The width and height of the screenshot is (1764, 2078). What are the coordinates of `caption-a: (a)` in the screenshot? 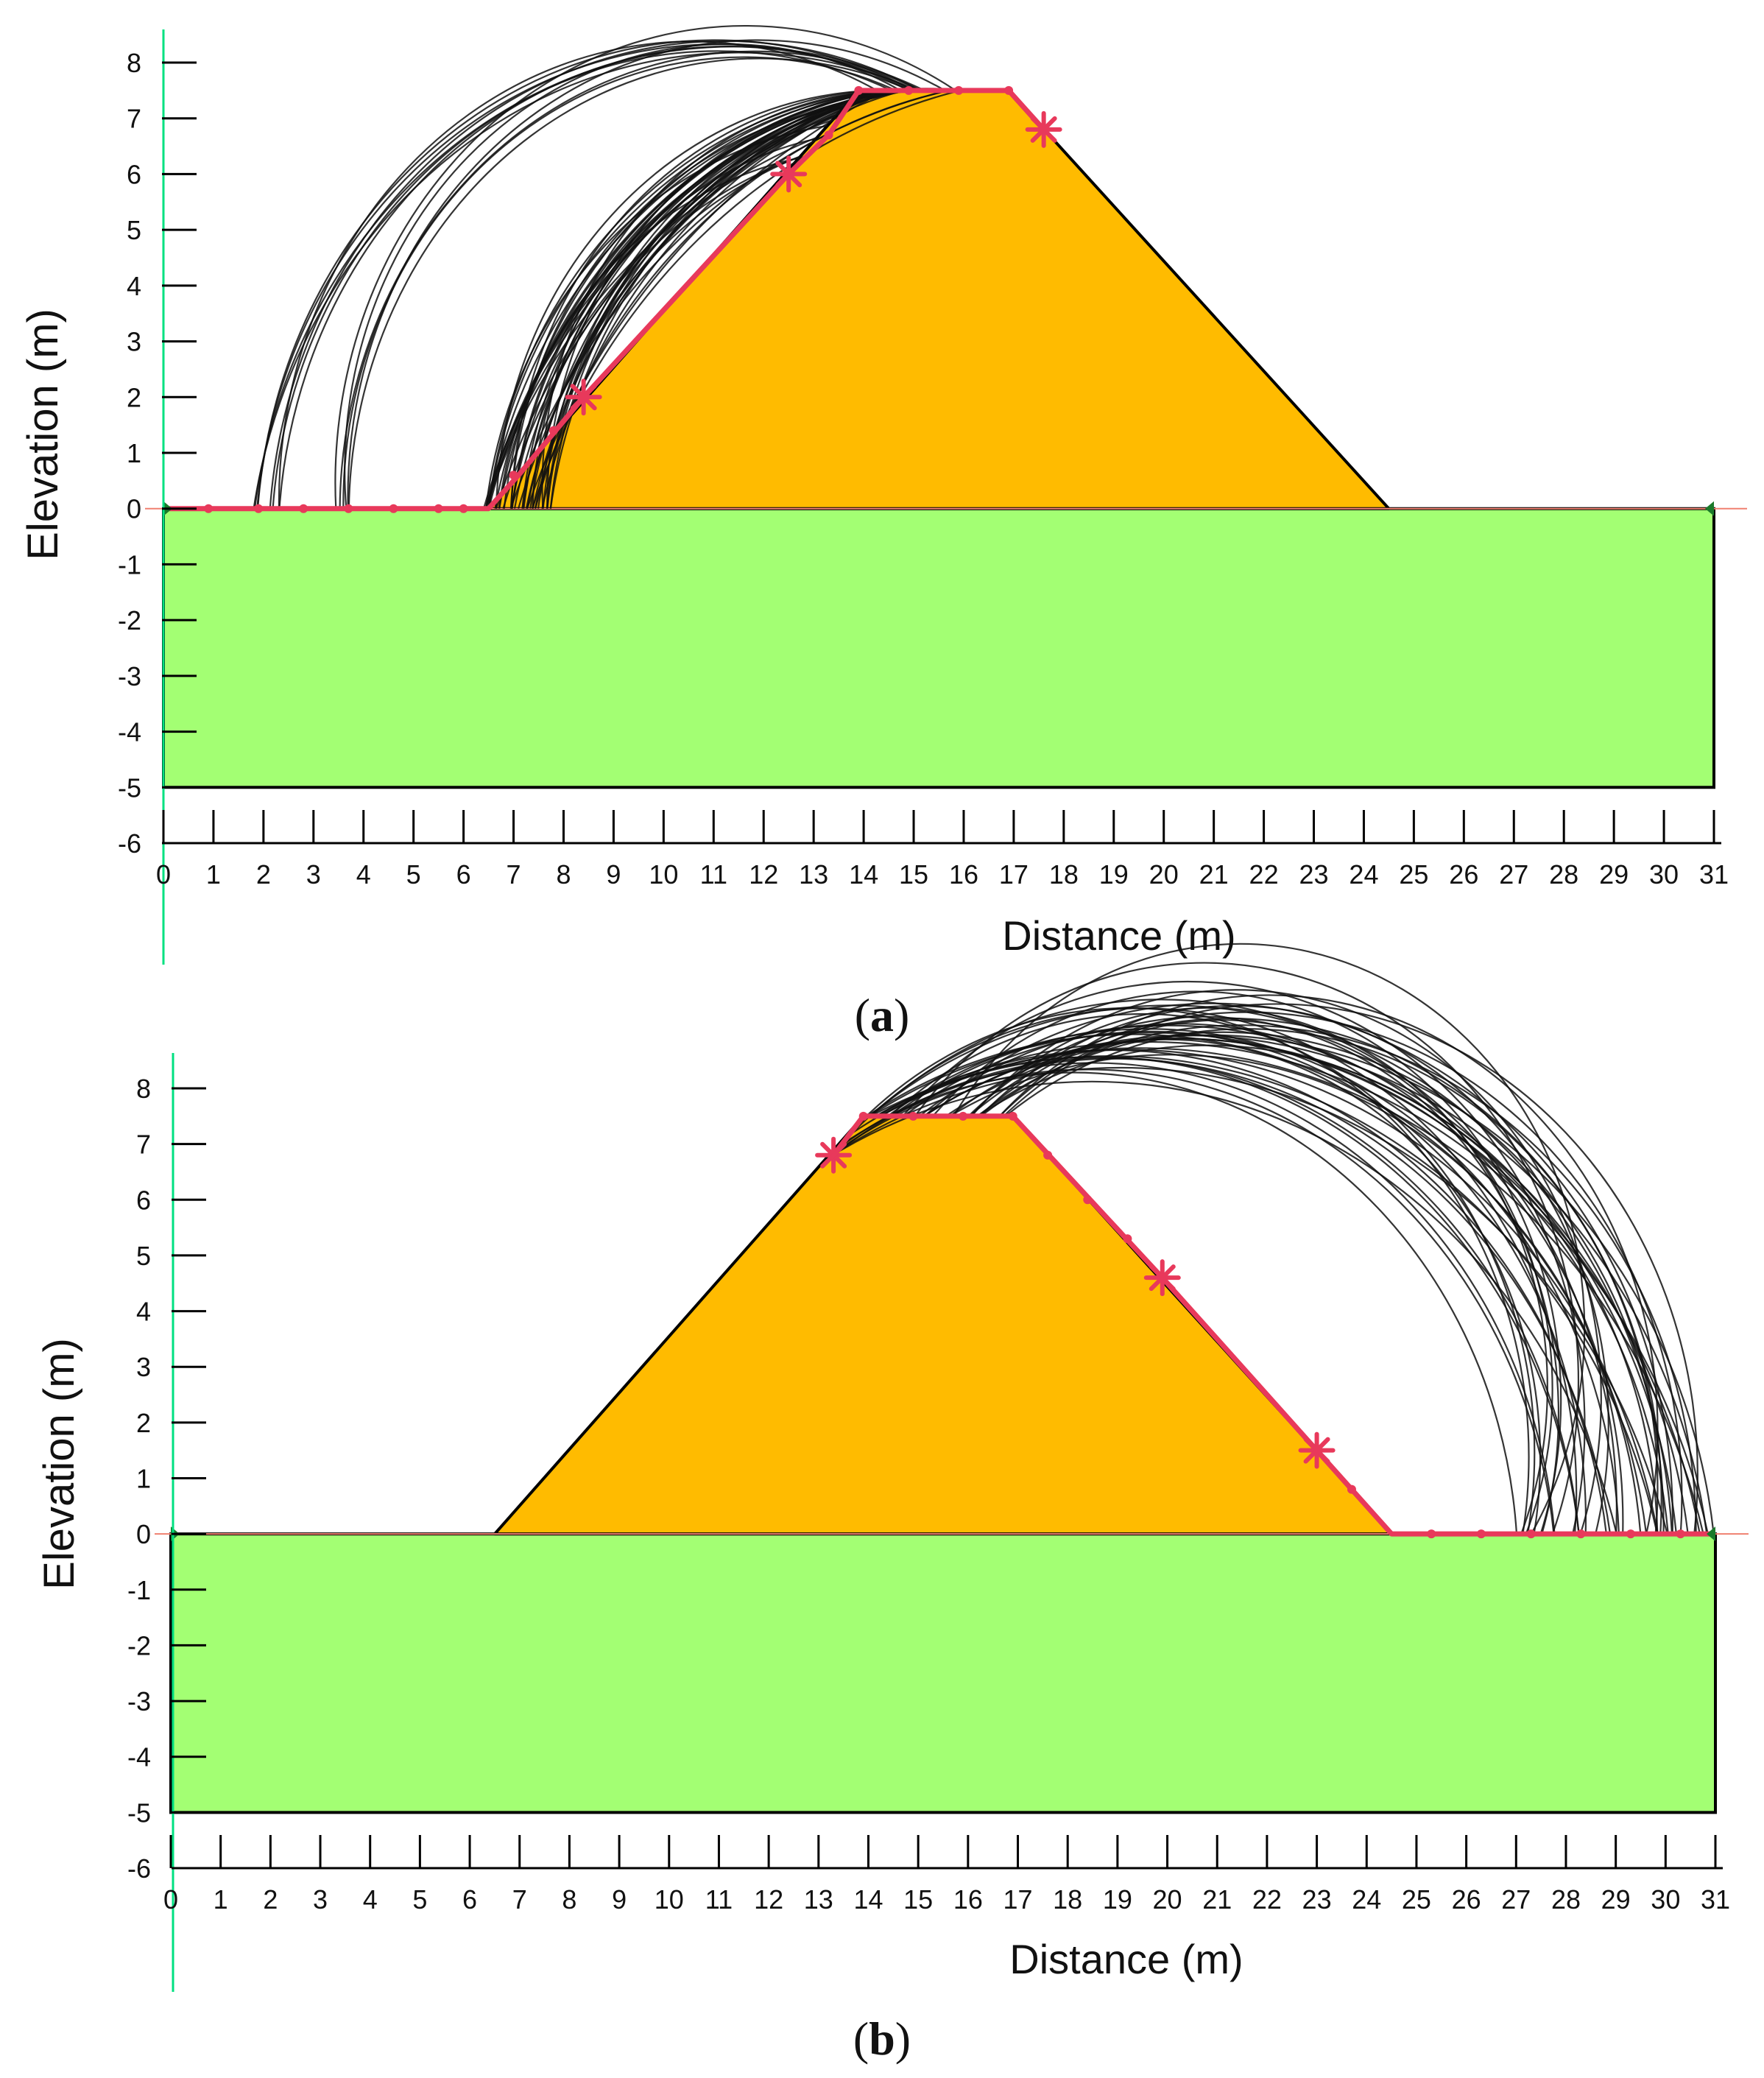 It's located at (882, 1015).